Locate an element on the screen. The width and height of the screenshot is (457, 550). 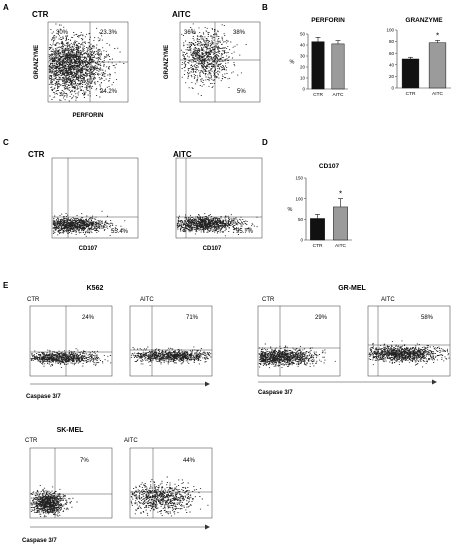
panel-a-aitc-condition: AITC is located at coordinates (181, 14).